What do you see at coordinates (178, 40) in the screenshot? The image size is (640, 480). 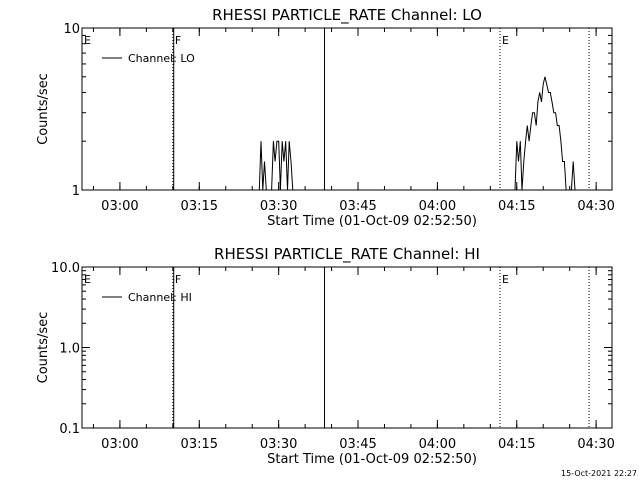 I see `marker-label-lo-1: F` at bounding box center [178, 40].